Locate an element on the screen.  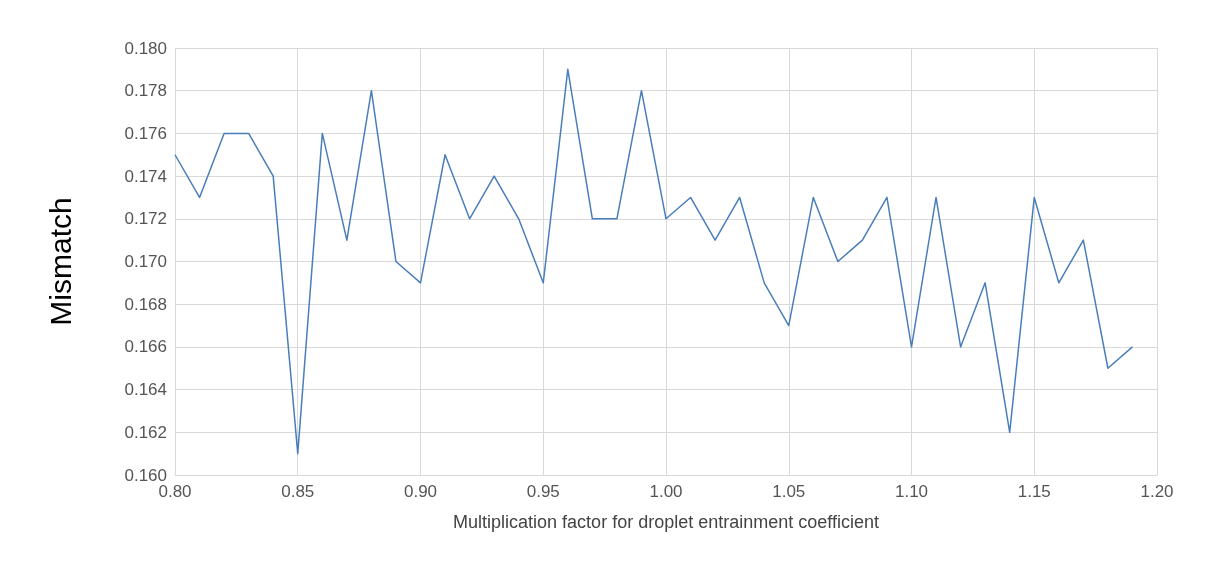
y-tick-label: 0.164 is located at coordinates (145, 390).